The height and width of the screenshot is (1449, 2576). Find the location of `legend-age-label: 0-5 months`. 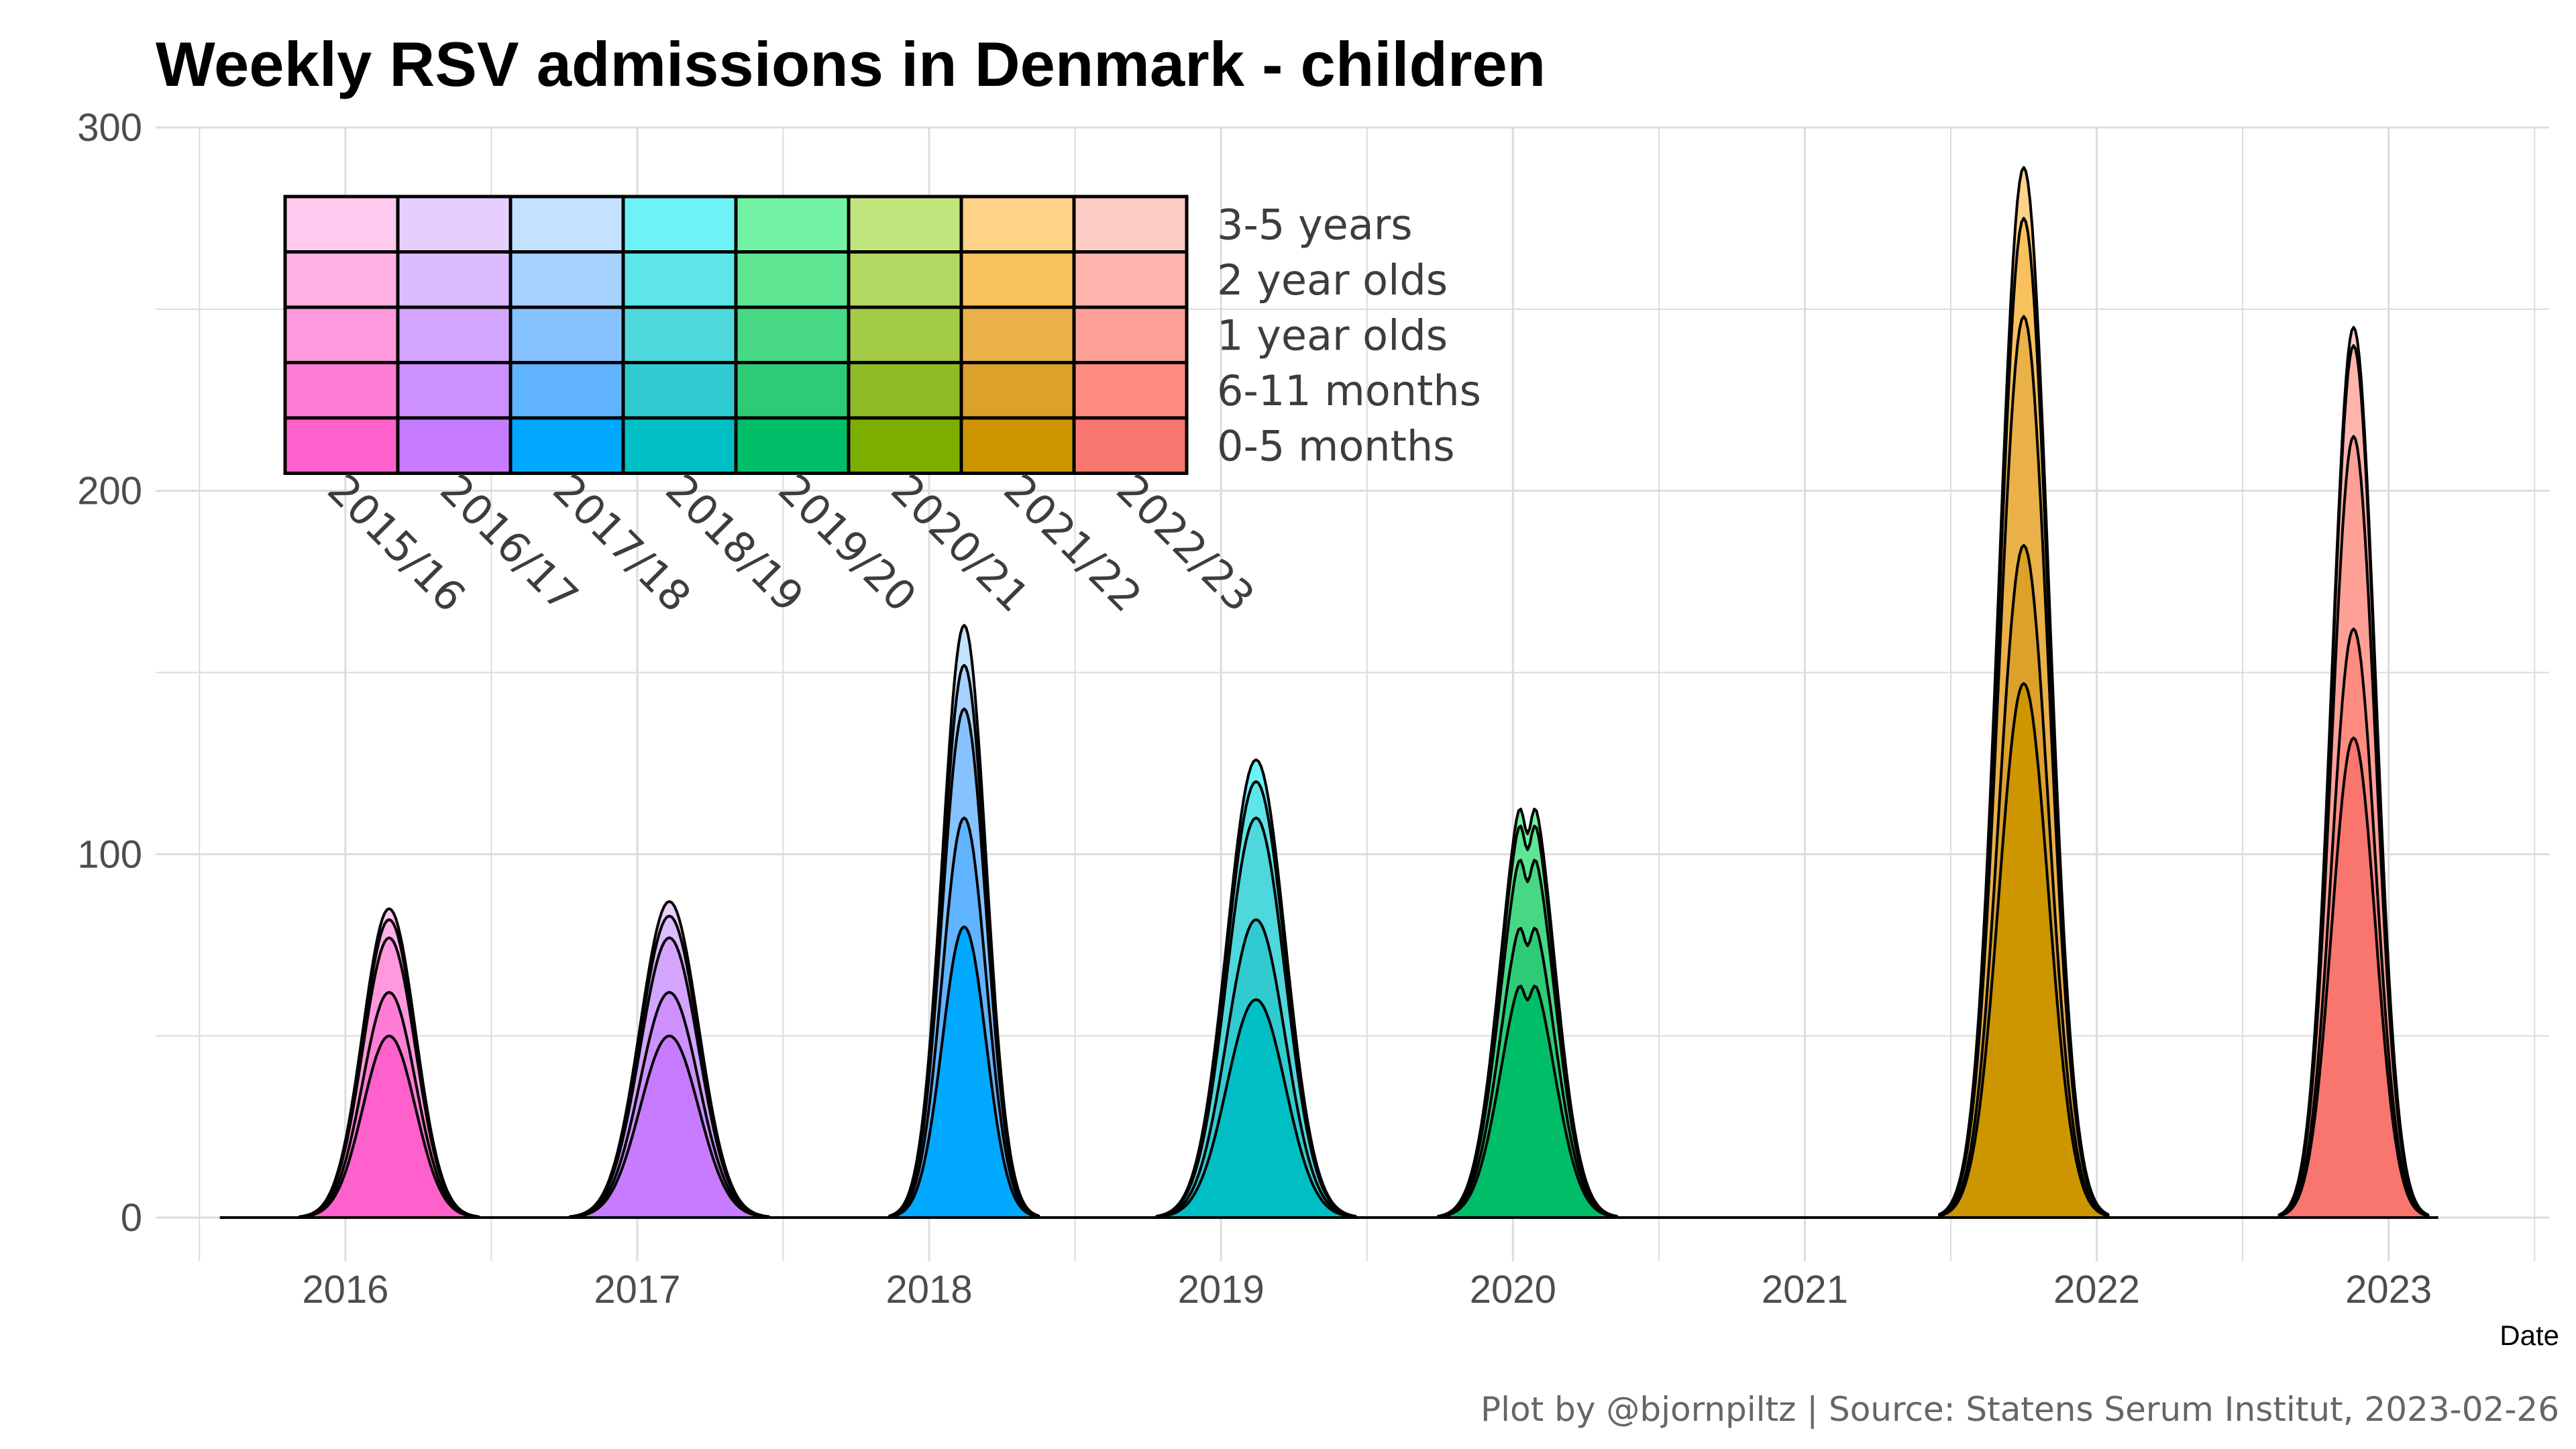

legend-age-label: 0-5 months is located at coordinates (1336, 445).